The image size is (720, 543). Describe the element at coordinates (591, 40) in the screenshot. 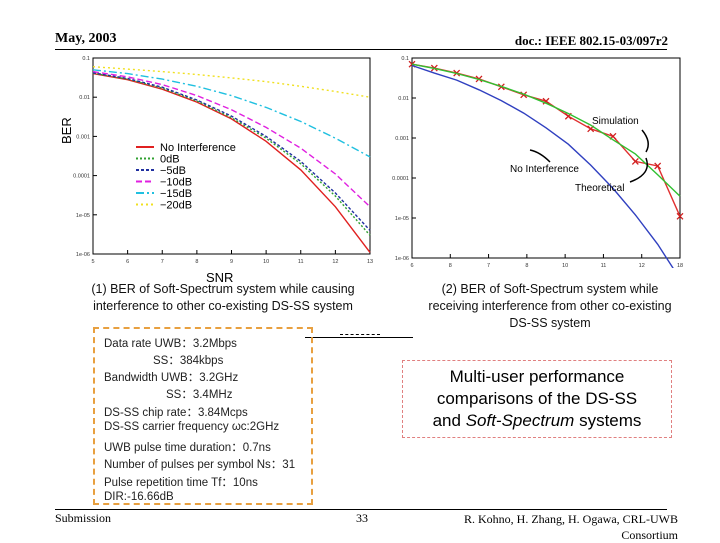

I see `header-doc-id: doc.: IEEE 802.15-03/097r2` at that location.